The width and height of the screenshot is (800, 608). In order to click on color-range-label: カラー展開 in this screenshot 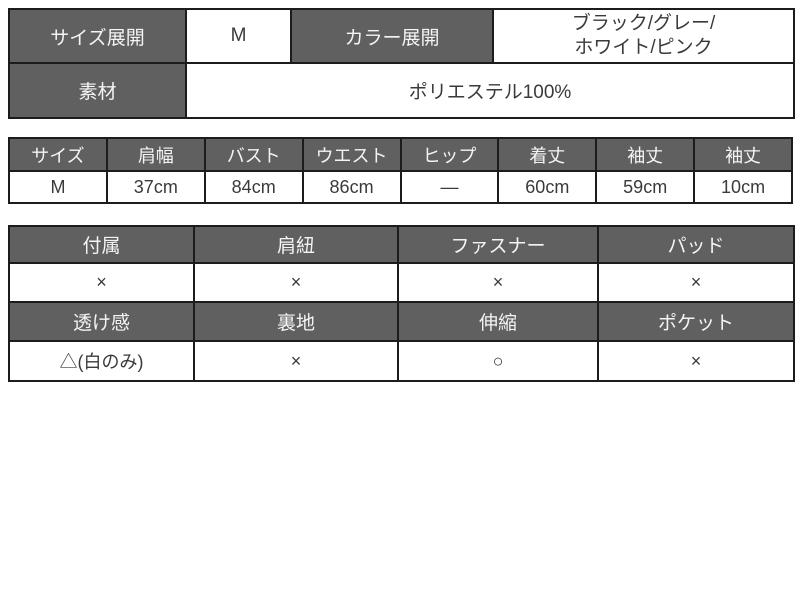, I will do `click(392, 36)`.